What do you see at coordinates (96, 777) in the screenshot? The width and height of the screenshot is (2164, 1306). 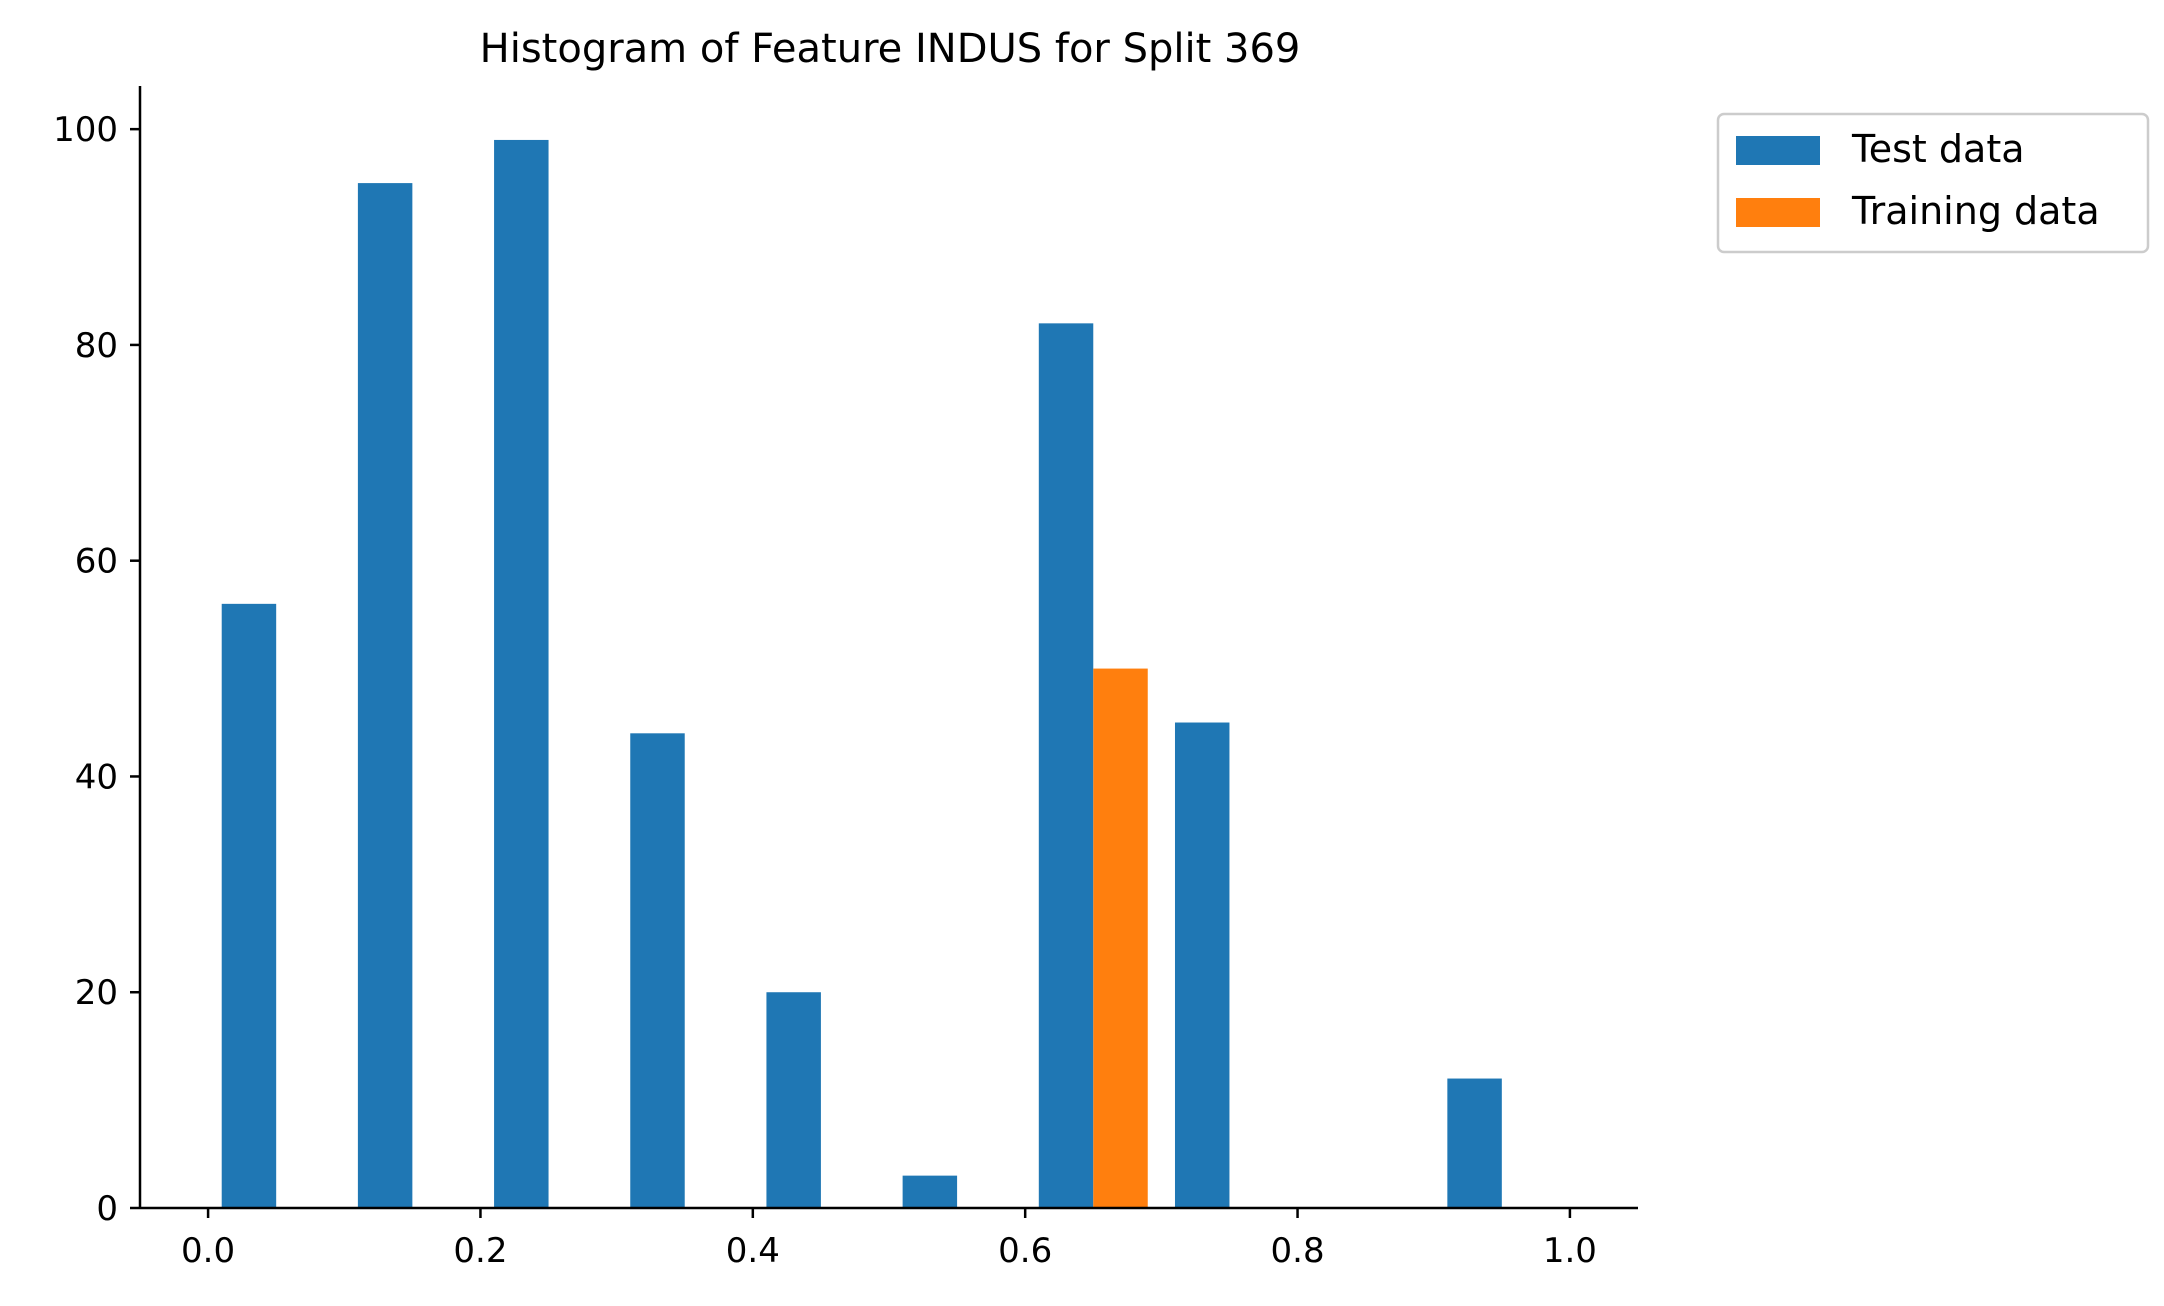 I see `y-tick-label: 40` at bounding box center [96, 777].